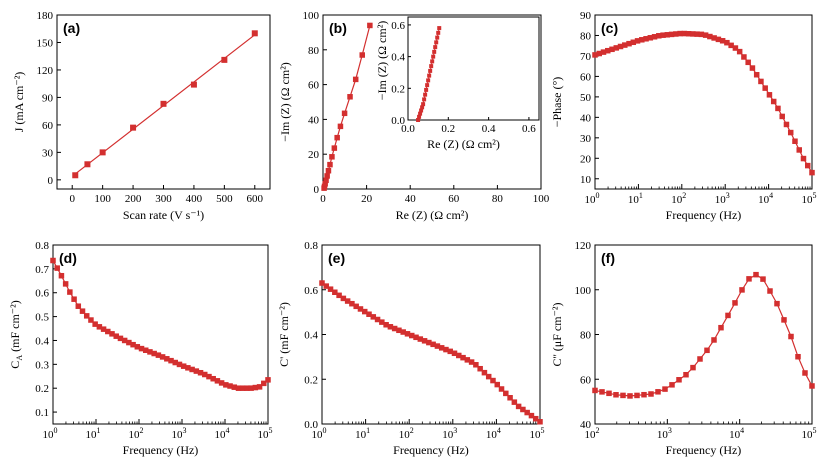 This screenshot has height=468, width=830. Describe the element at coordinates (583, 291) in the screenshot. I see `y-tick-label: 100` at that location.